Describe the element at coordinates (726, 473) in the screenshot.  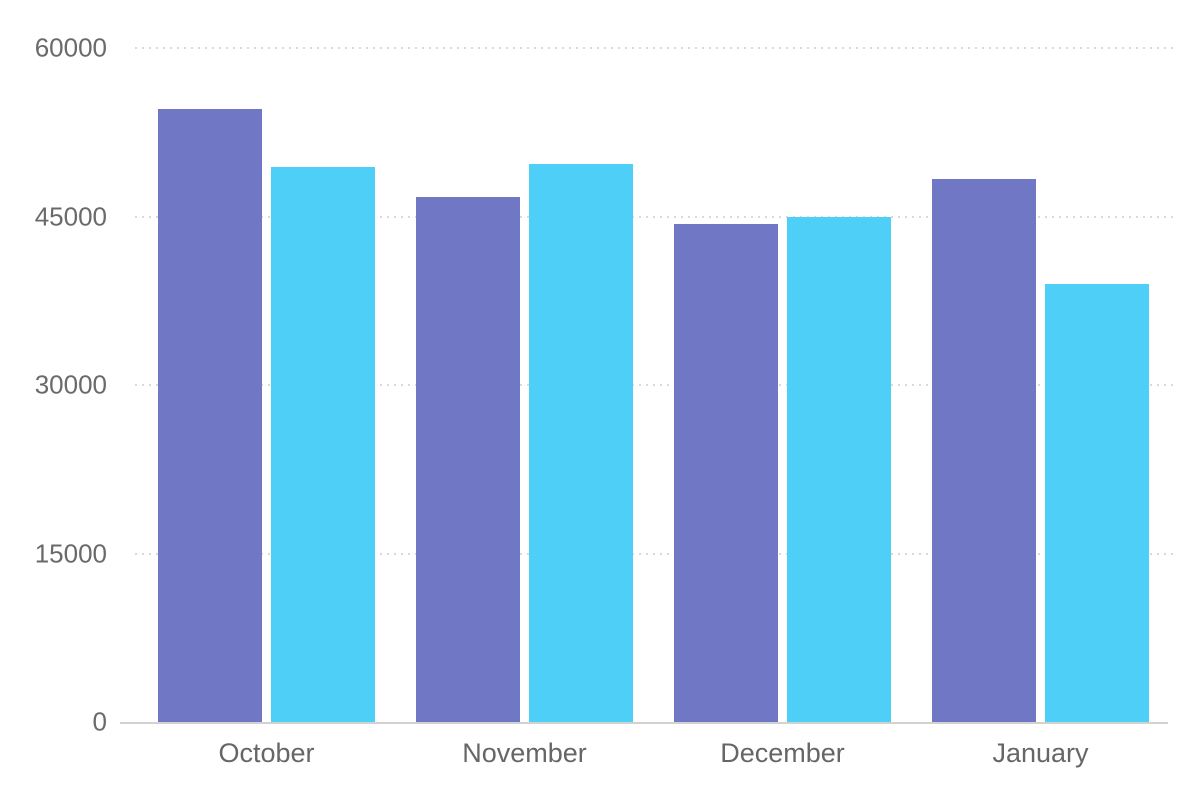
I see `bar-december-purple` at that location.